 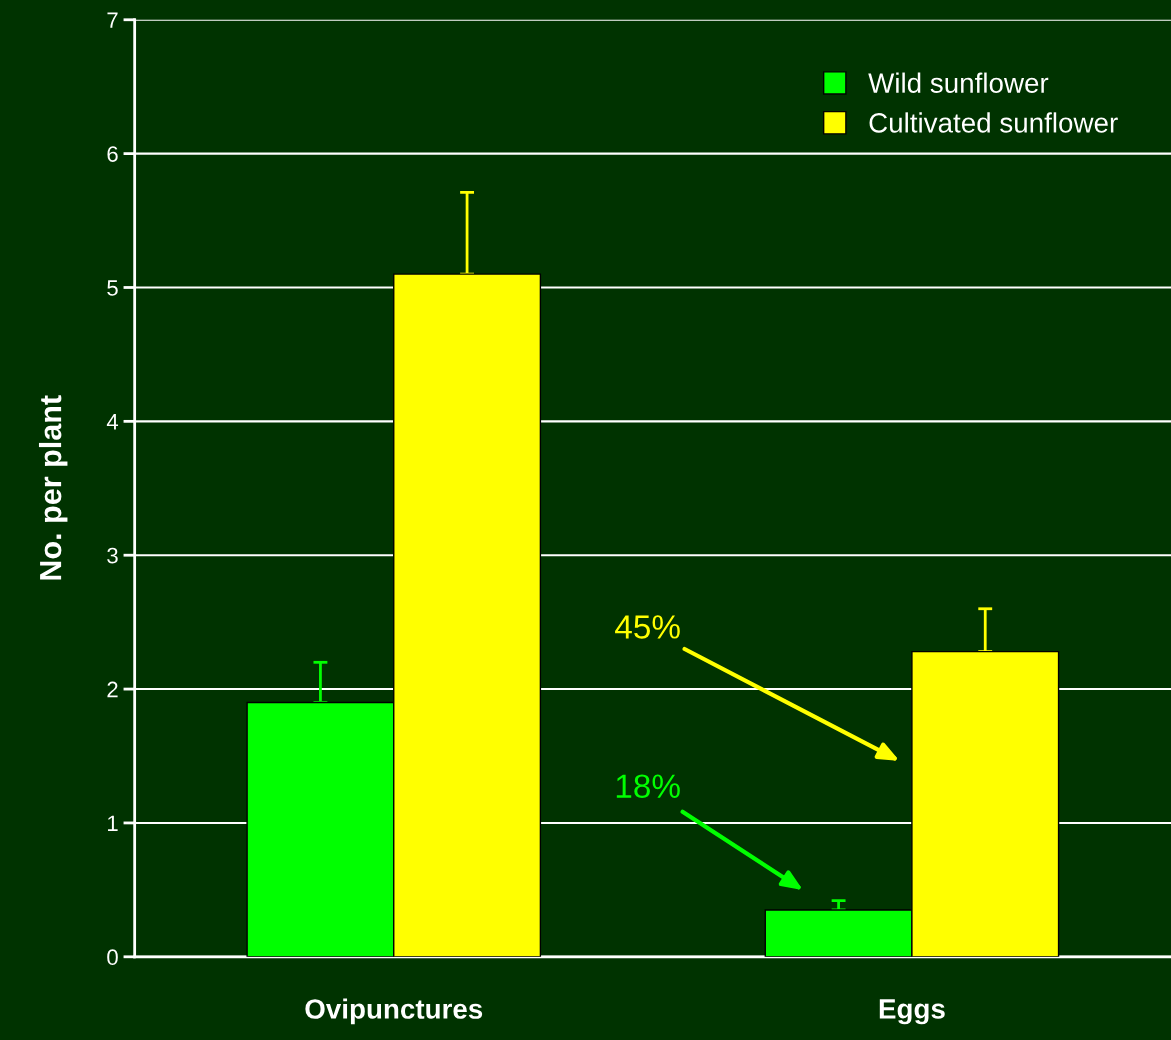 What do you see at coordinates (112, 288) in the screenshot?
I see `y-tick-label: 5` at bounding box center [112, 288].